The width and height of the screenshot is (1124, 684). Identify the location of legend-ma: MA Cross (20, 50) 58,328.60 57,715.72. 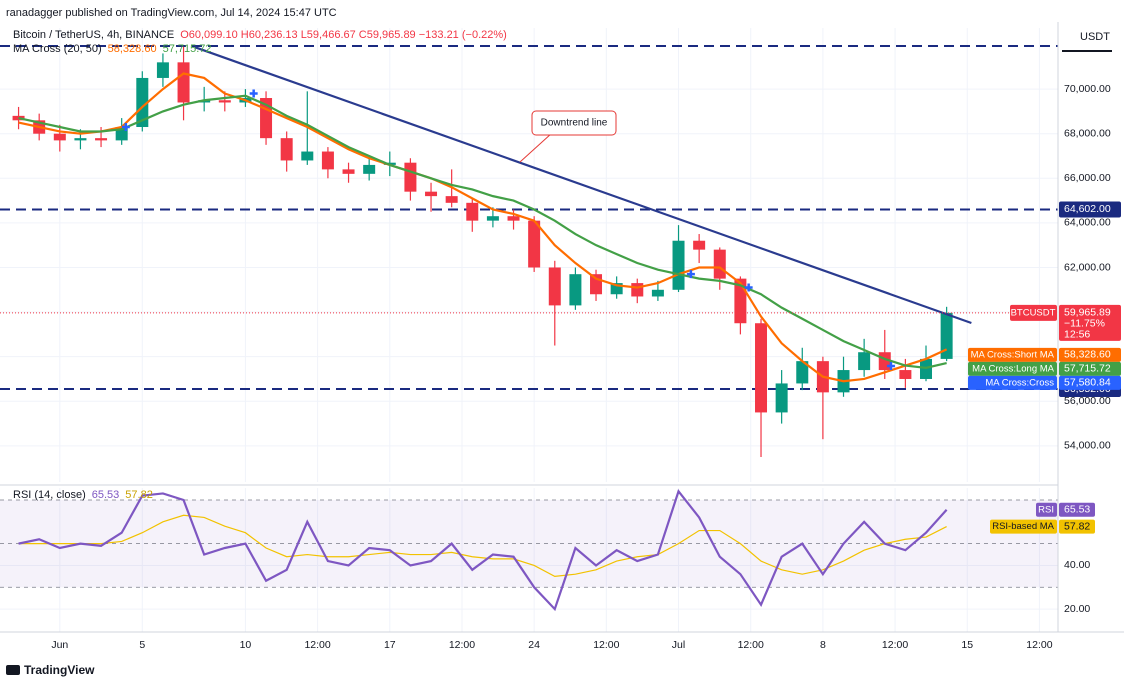
(112, 49).